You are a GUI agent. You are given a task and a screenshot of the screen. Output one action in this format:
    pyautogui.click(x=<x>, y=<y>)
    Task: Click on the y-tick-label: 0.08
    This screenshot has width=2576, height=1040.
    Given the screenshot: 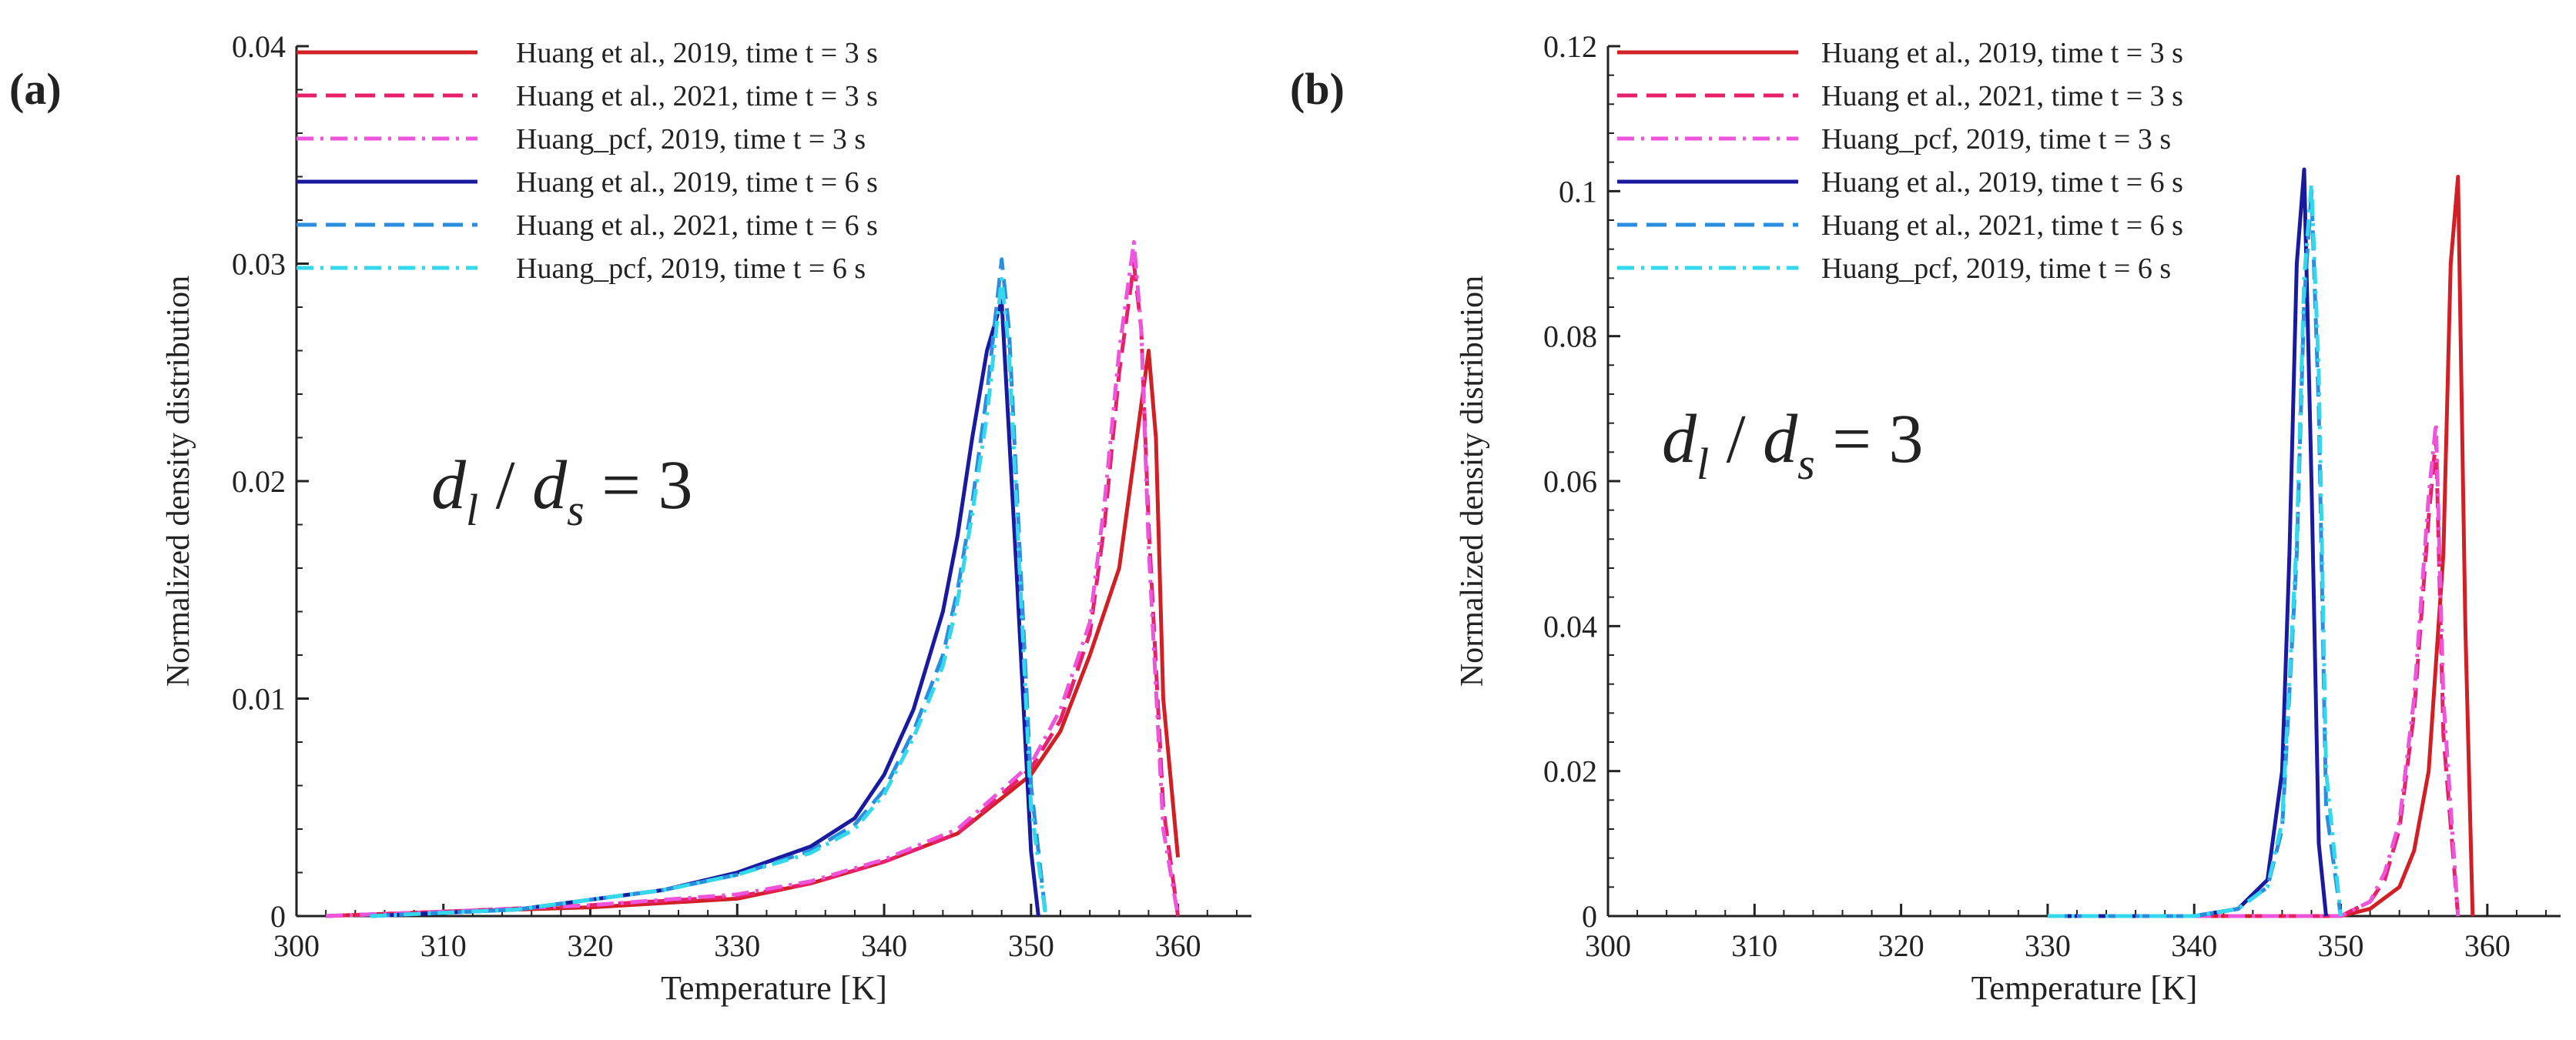 What is the action you would take?
    pyautogui.click(x=1570, y=337)
    